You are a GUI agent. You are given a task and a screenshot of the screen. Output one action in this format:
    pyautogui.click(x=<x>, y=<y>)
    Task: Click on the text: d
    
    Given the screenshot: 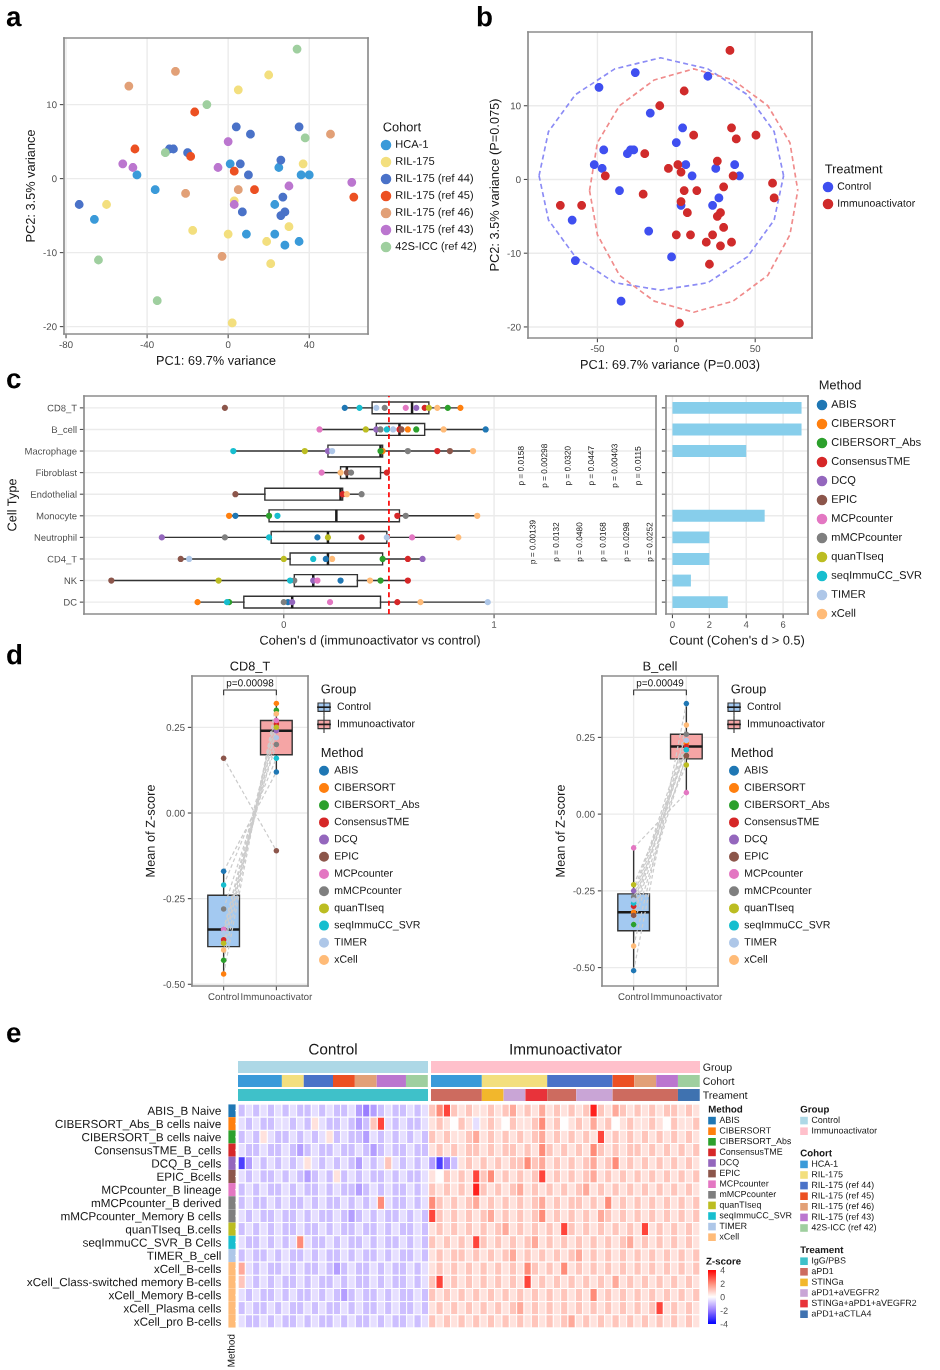 What is the action you would take?
    pyautogui.click(x=14, y=654)
    